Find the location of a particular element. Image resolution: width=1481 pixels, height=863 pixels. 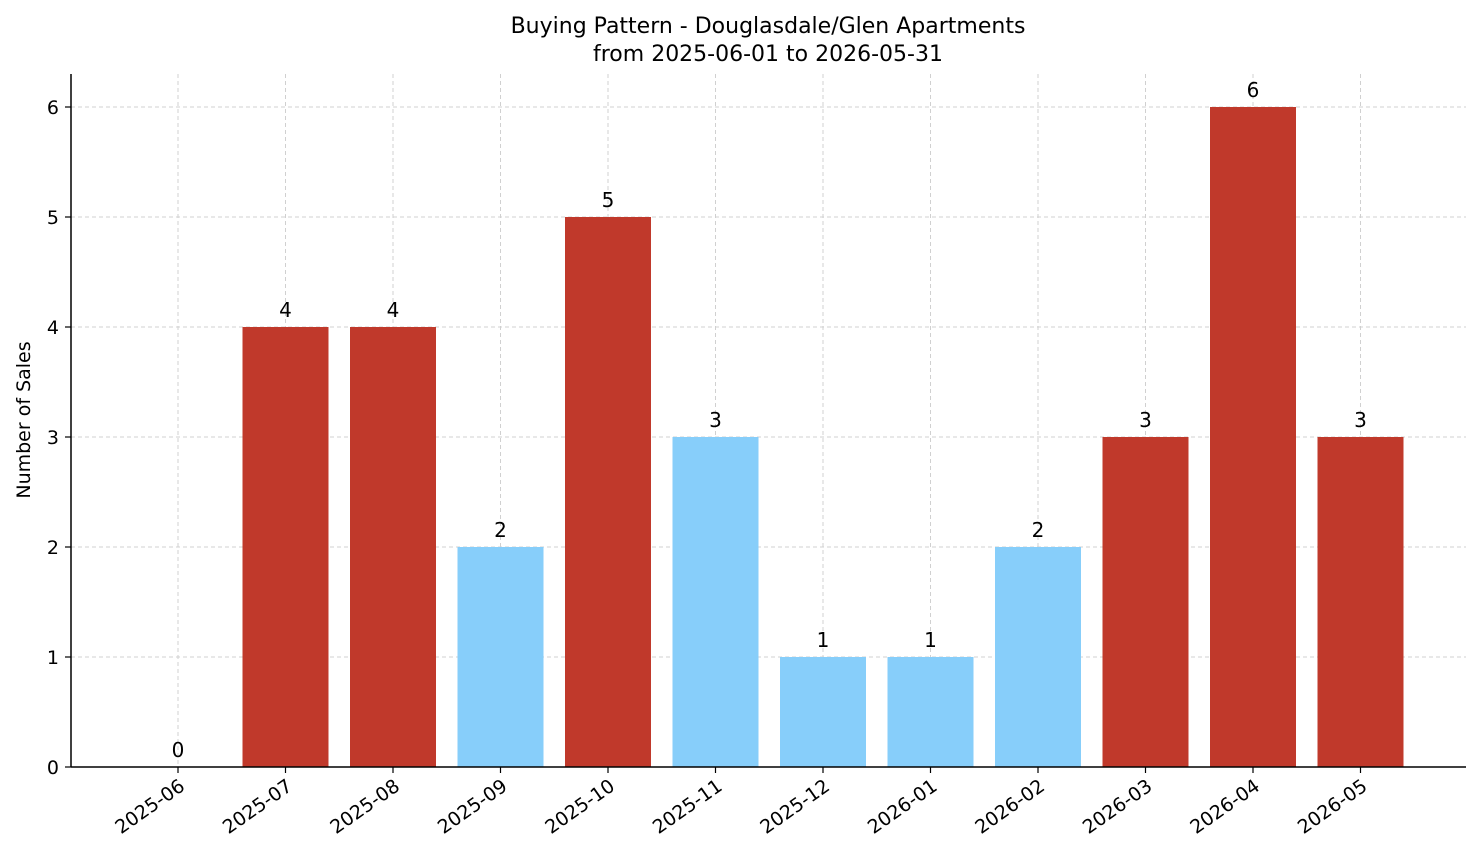

y-tick-label: 4 is located at coordinates (53, 328).